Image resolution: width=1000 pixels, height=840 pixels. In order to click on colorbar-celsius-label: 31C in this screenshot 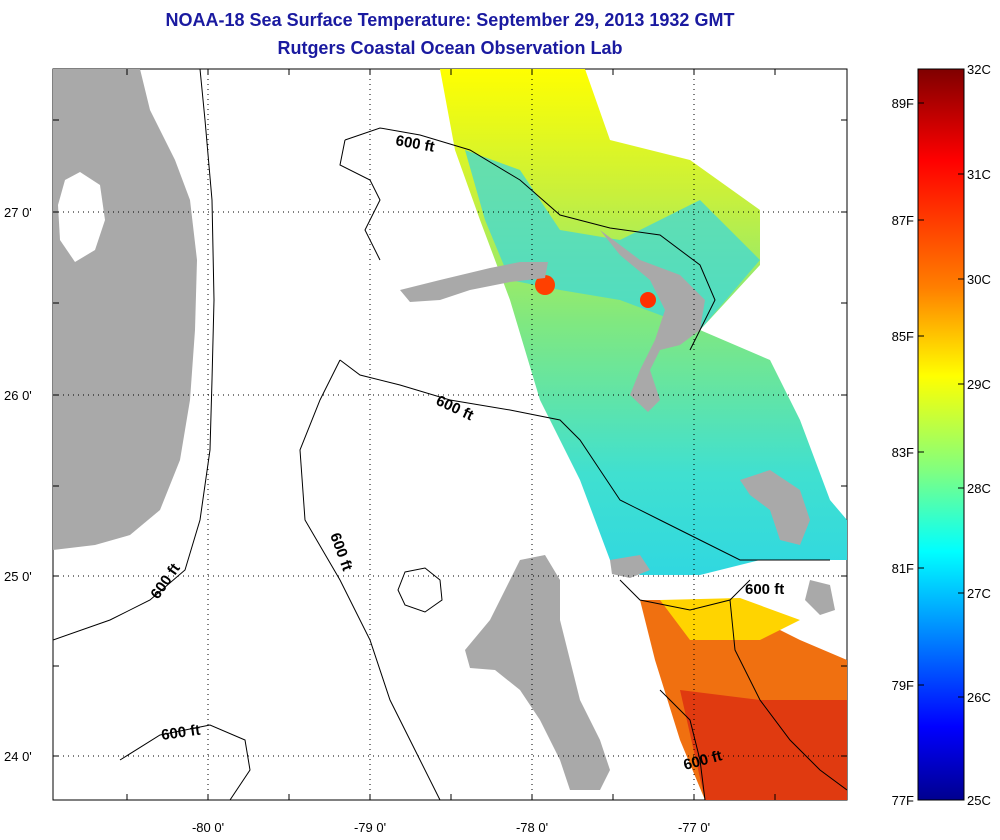, I will do `click(979, 174)`.